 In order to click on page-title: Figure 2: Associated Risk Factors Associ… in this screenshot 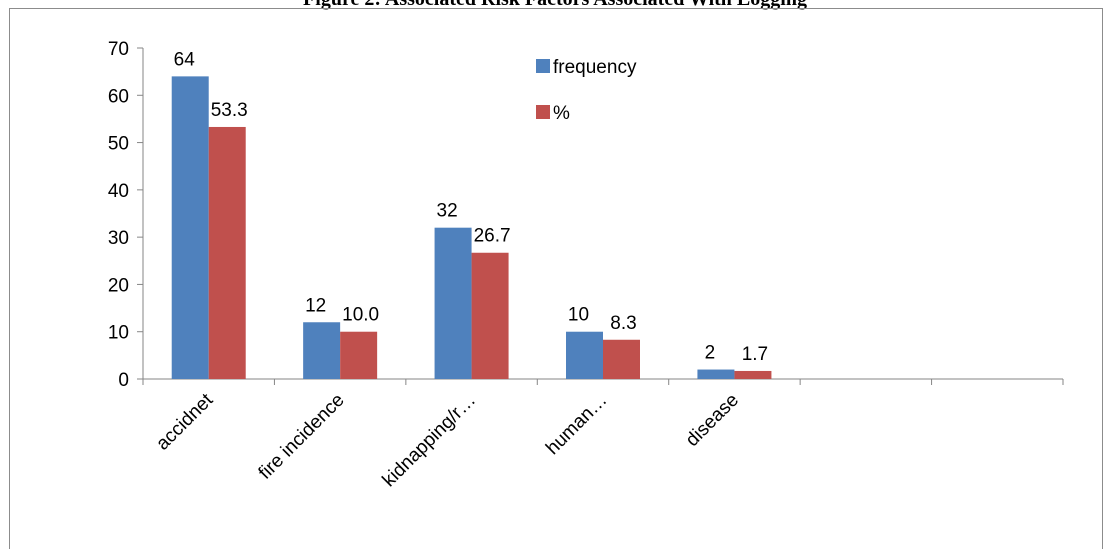, I will do `click(555, 5)`.